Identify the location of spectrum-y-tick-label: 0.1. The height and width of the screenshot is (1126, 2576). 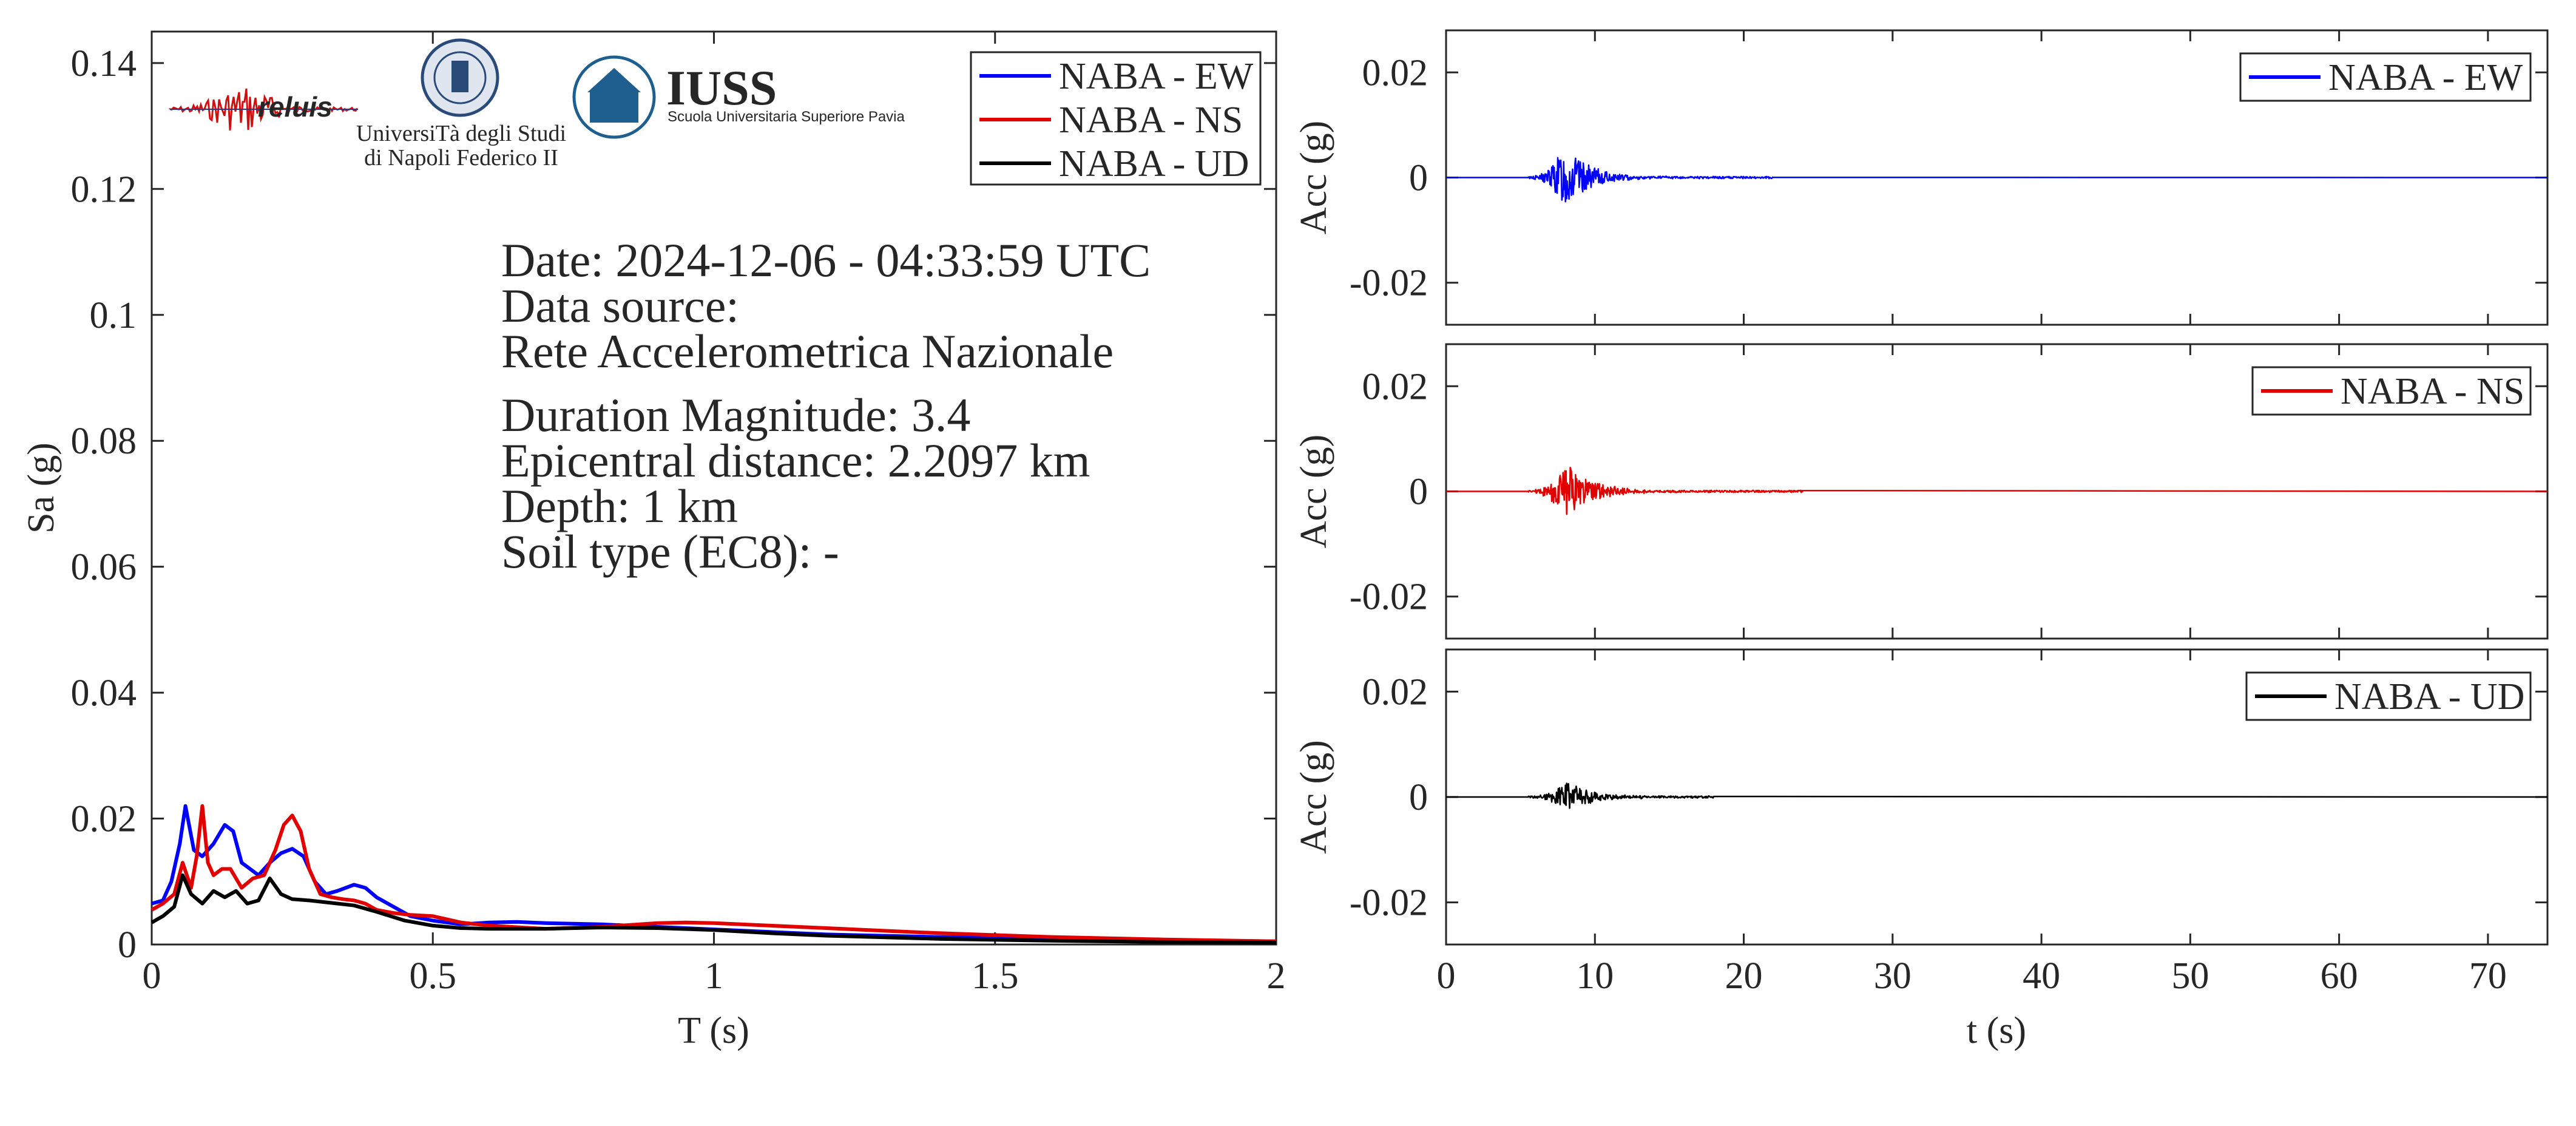
(113, 315).